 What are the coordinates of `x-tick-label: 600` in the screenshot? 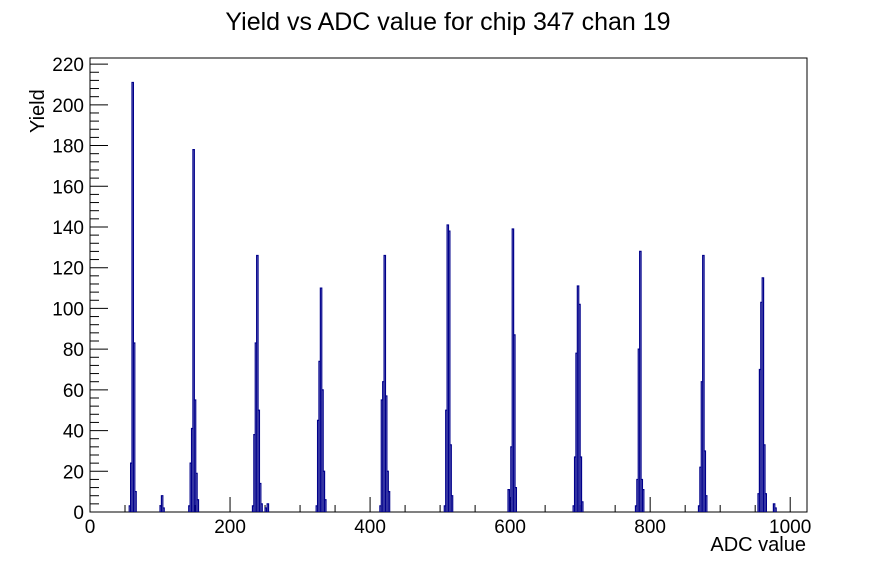 It's located at (510, 527).